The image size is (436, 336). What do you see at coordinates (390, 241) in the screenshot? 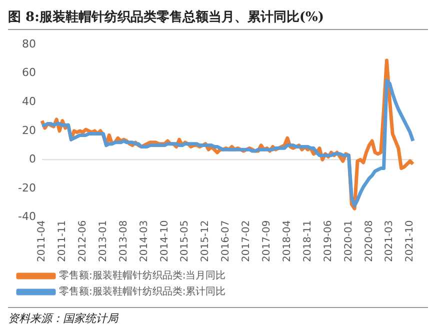
I see `x-tick-label: 2021-03` at bounding box center [390, 241].